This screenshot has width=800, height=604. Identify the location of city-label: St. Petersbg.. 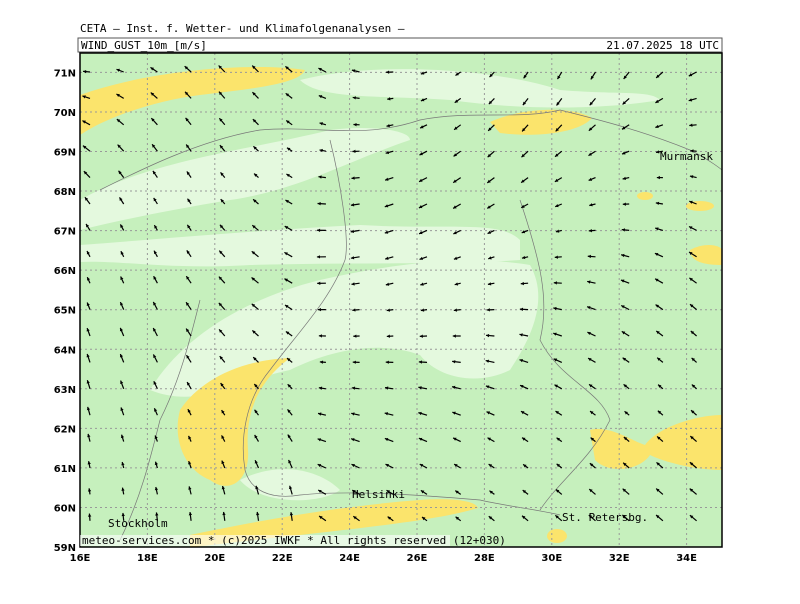
(605, 517).